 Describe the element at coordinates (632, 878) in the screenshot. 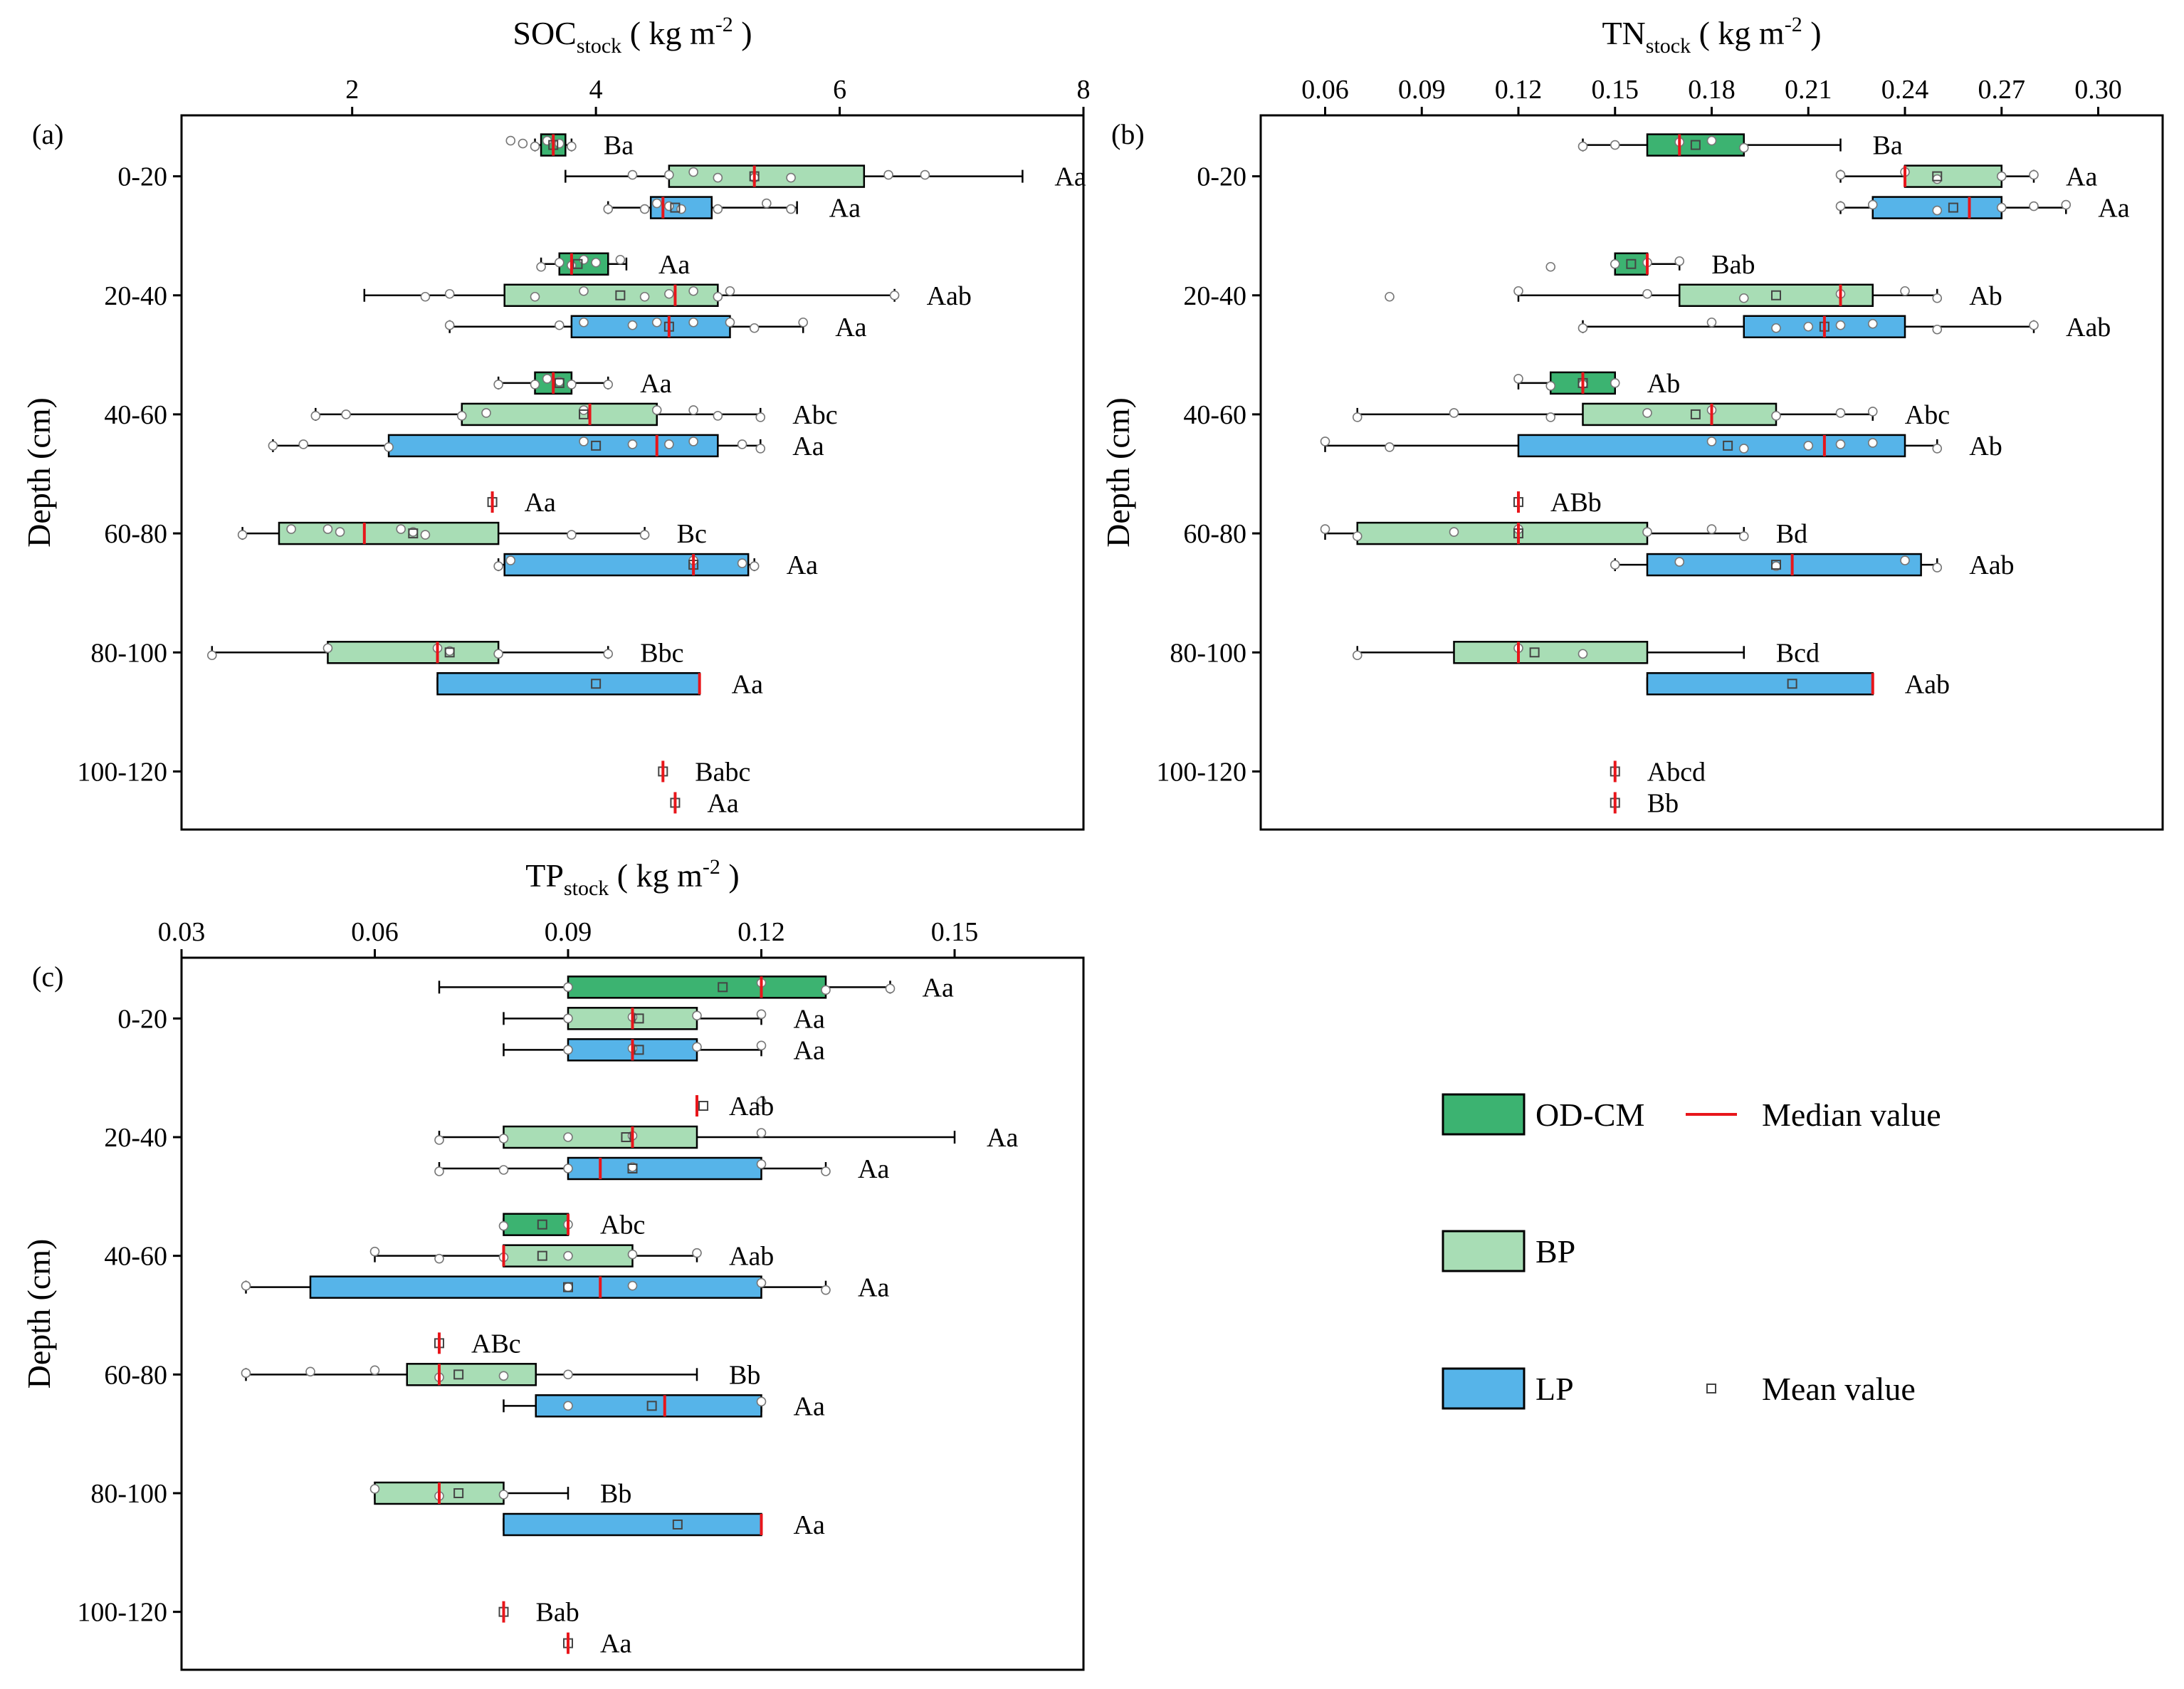

I see `axis-title: TPstock ( kg m-2 )` at that location.